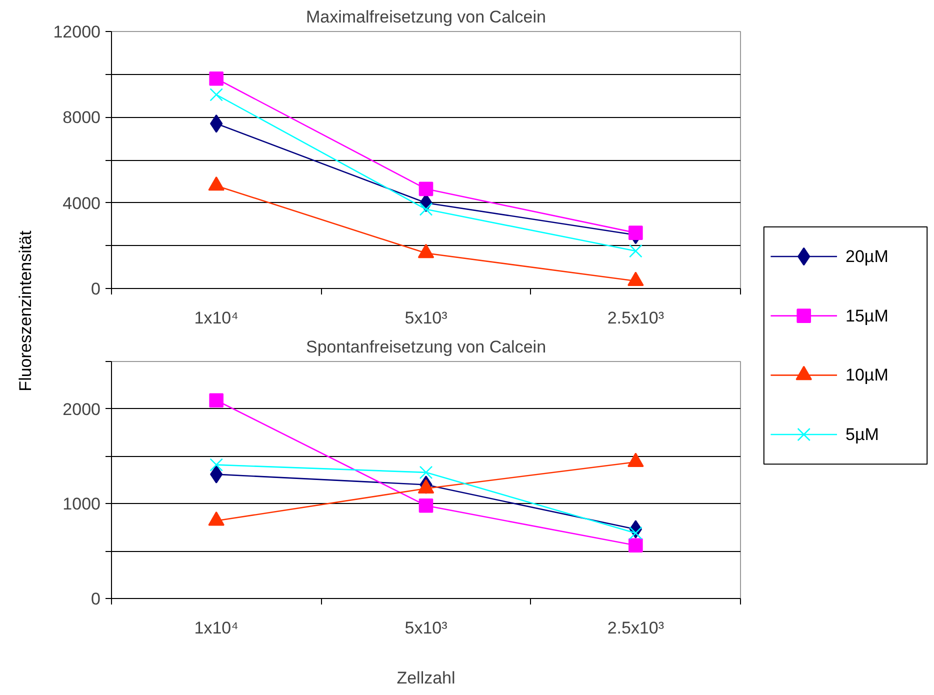  Describe the element at coordinates (426, 678) in the screenshot. I see `x-axis-title: Zellzahl` at that location.